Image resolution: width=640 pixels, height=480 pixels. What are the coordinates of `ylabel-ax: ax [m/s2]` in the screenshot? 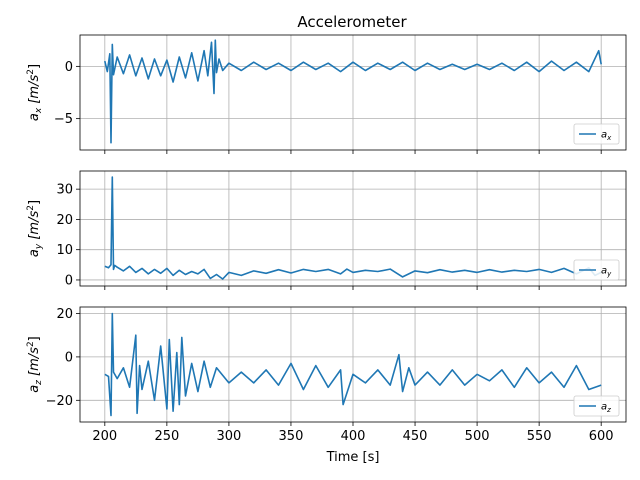 It's located at (35, 92).